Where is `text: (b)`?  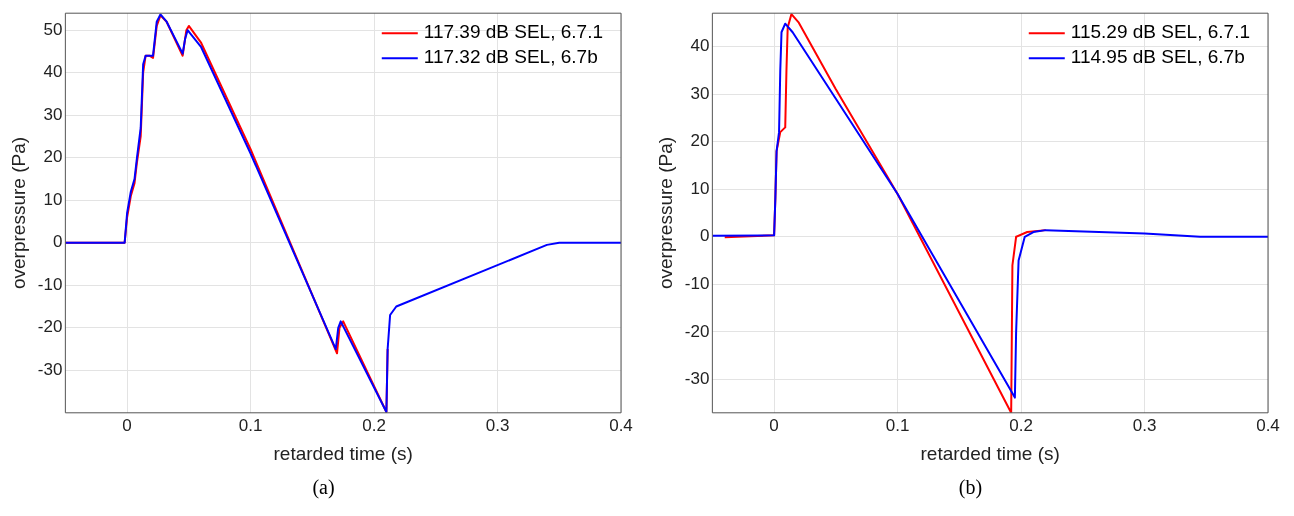
text: (b) is located at coordinates (970, 487).